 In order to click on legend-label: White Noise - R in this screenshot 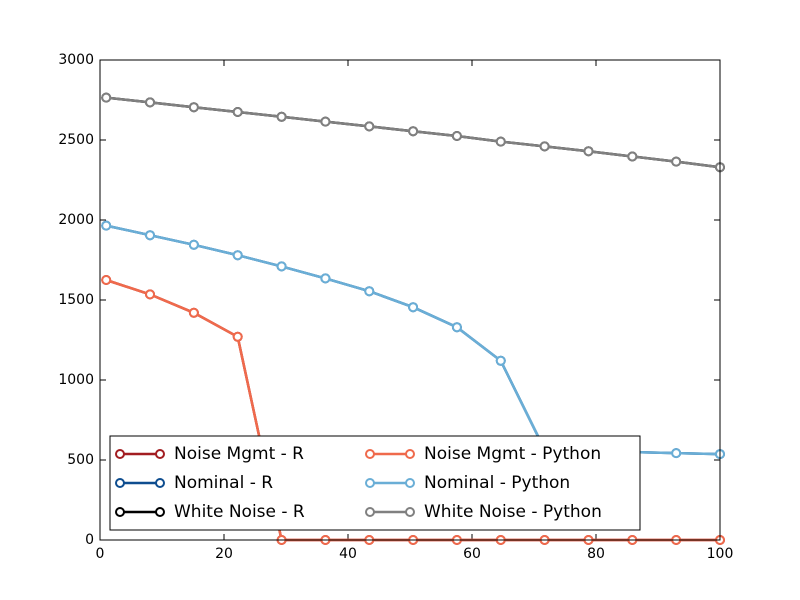, I will do `click(239, 512)`.